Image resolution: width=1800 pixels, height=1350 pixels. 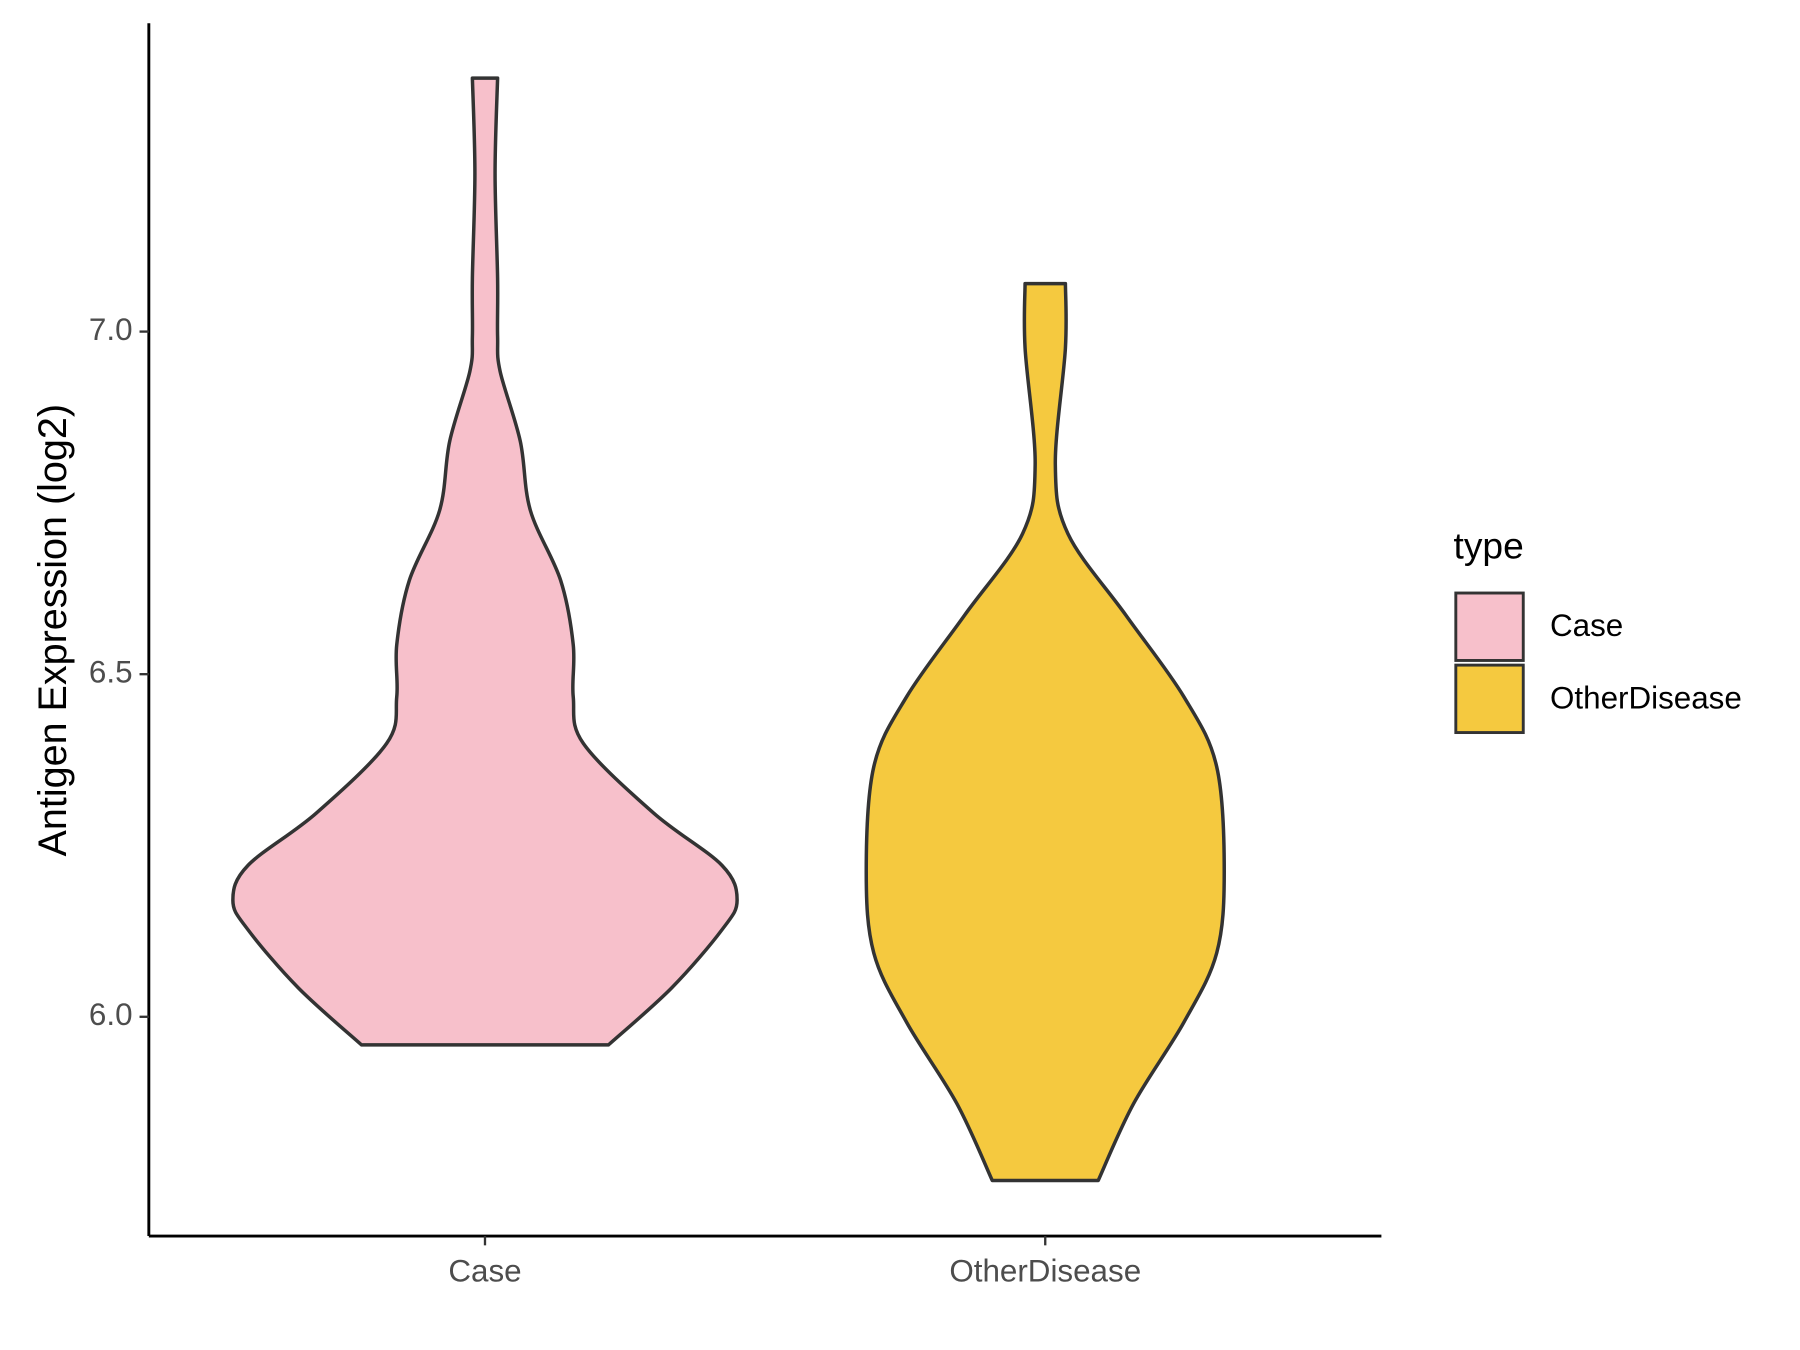 What do you see at coordinates (111, 671) in the screenshot?
I see `y-tick-label: 6.5` at bounding box center [111, 671].